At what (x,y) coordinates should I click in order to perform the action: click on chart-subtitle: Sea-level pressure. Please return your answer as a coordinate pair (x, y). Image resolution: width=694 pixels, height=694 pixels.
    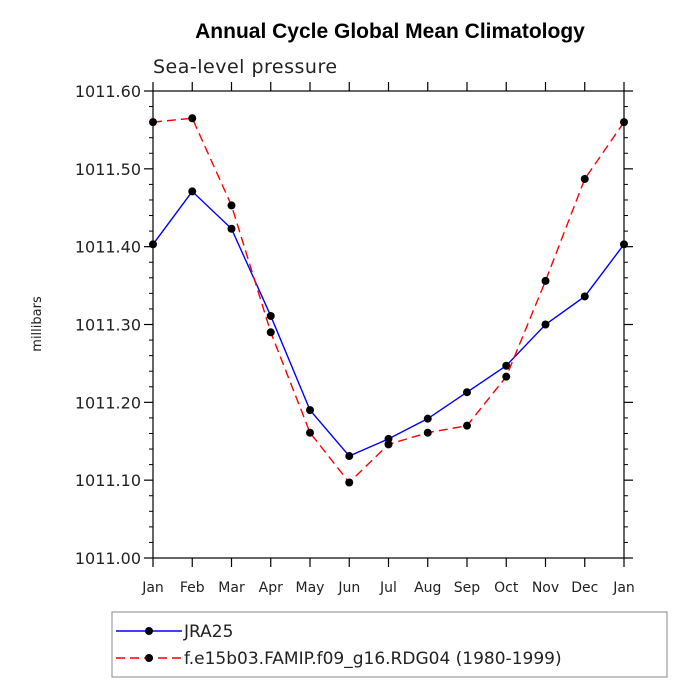
    Looking at the image, I should click on (245, 67).